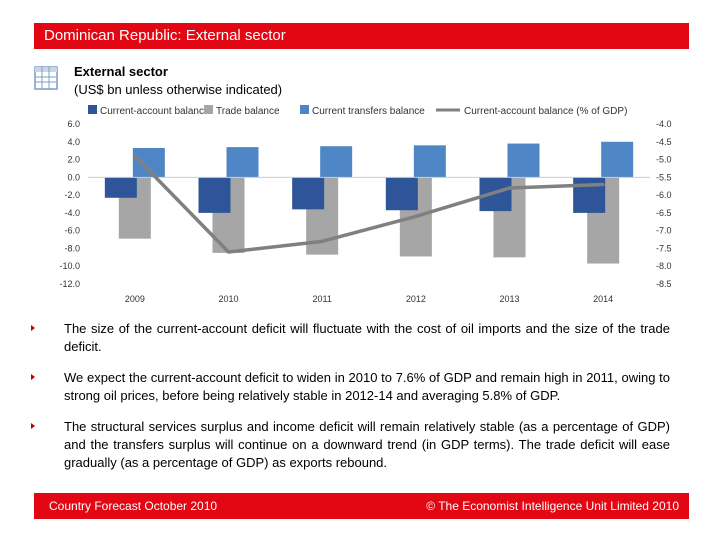 The width and height of the screenshot is (720, 540). Describe the element at coordinates (69, 266) in the screenshot. I see `y-tick-label: -10.0` at that location.